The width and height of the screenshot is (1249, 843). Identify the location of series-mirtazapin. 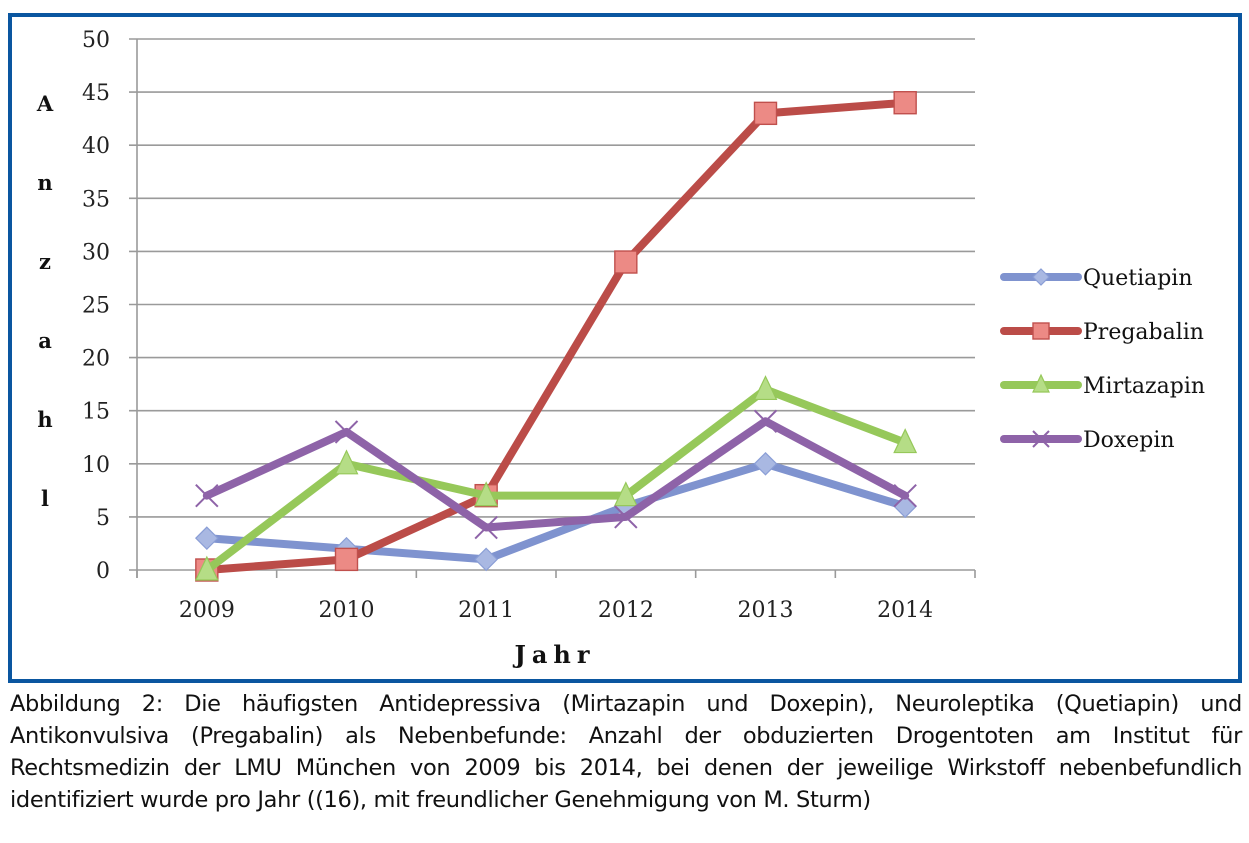
(556, 478).